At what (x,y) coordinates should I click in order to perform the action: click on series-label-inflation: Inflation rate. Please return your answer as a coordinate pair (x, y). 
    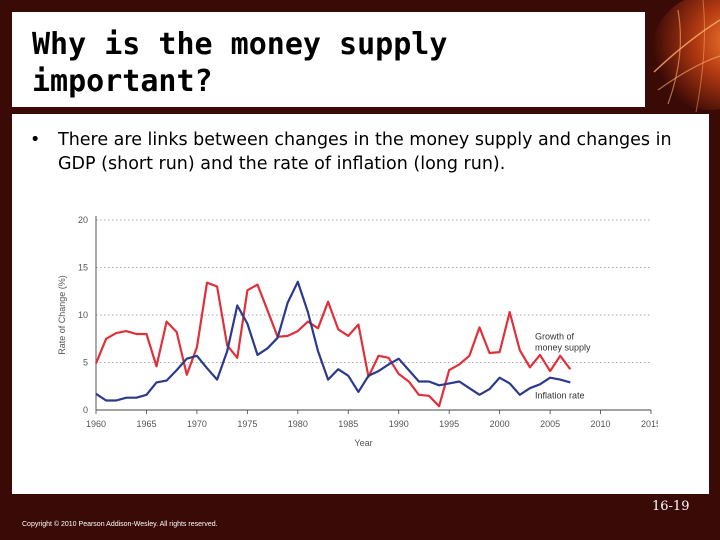
    Looking at the image, I should click on (560, 396).